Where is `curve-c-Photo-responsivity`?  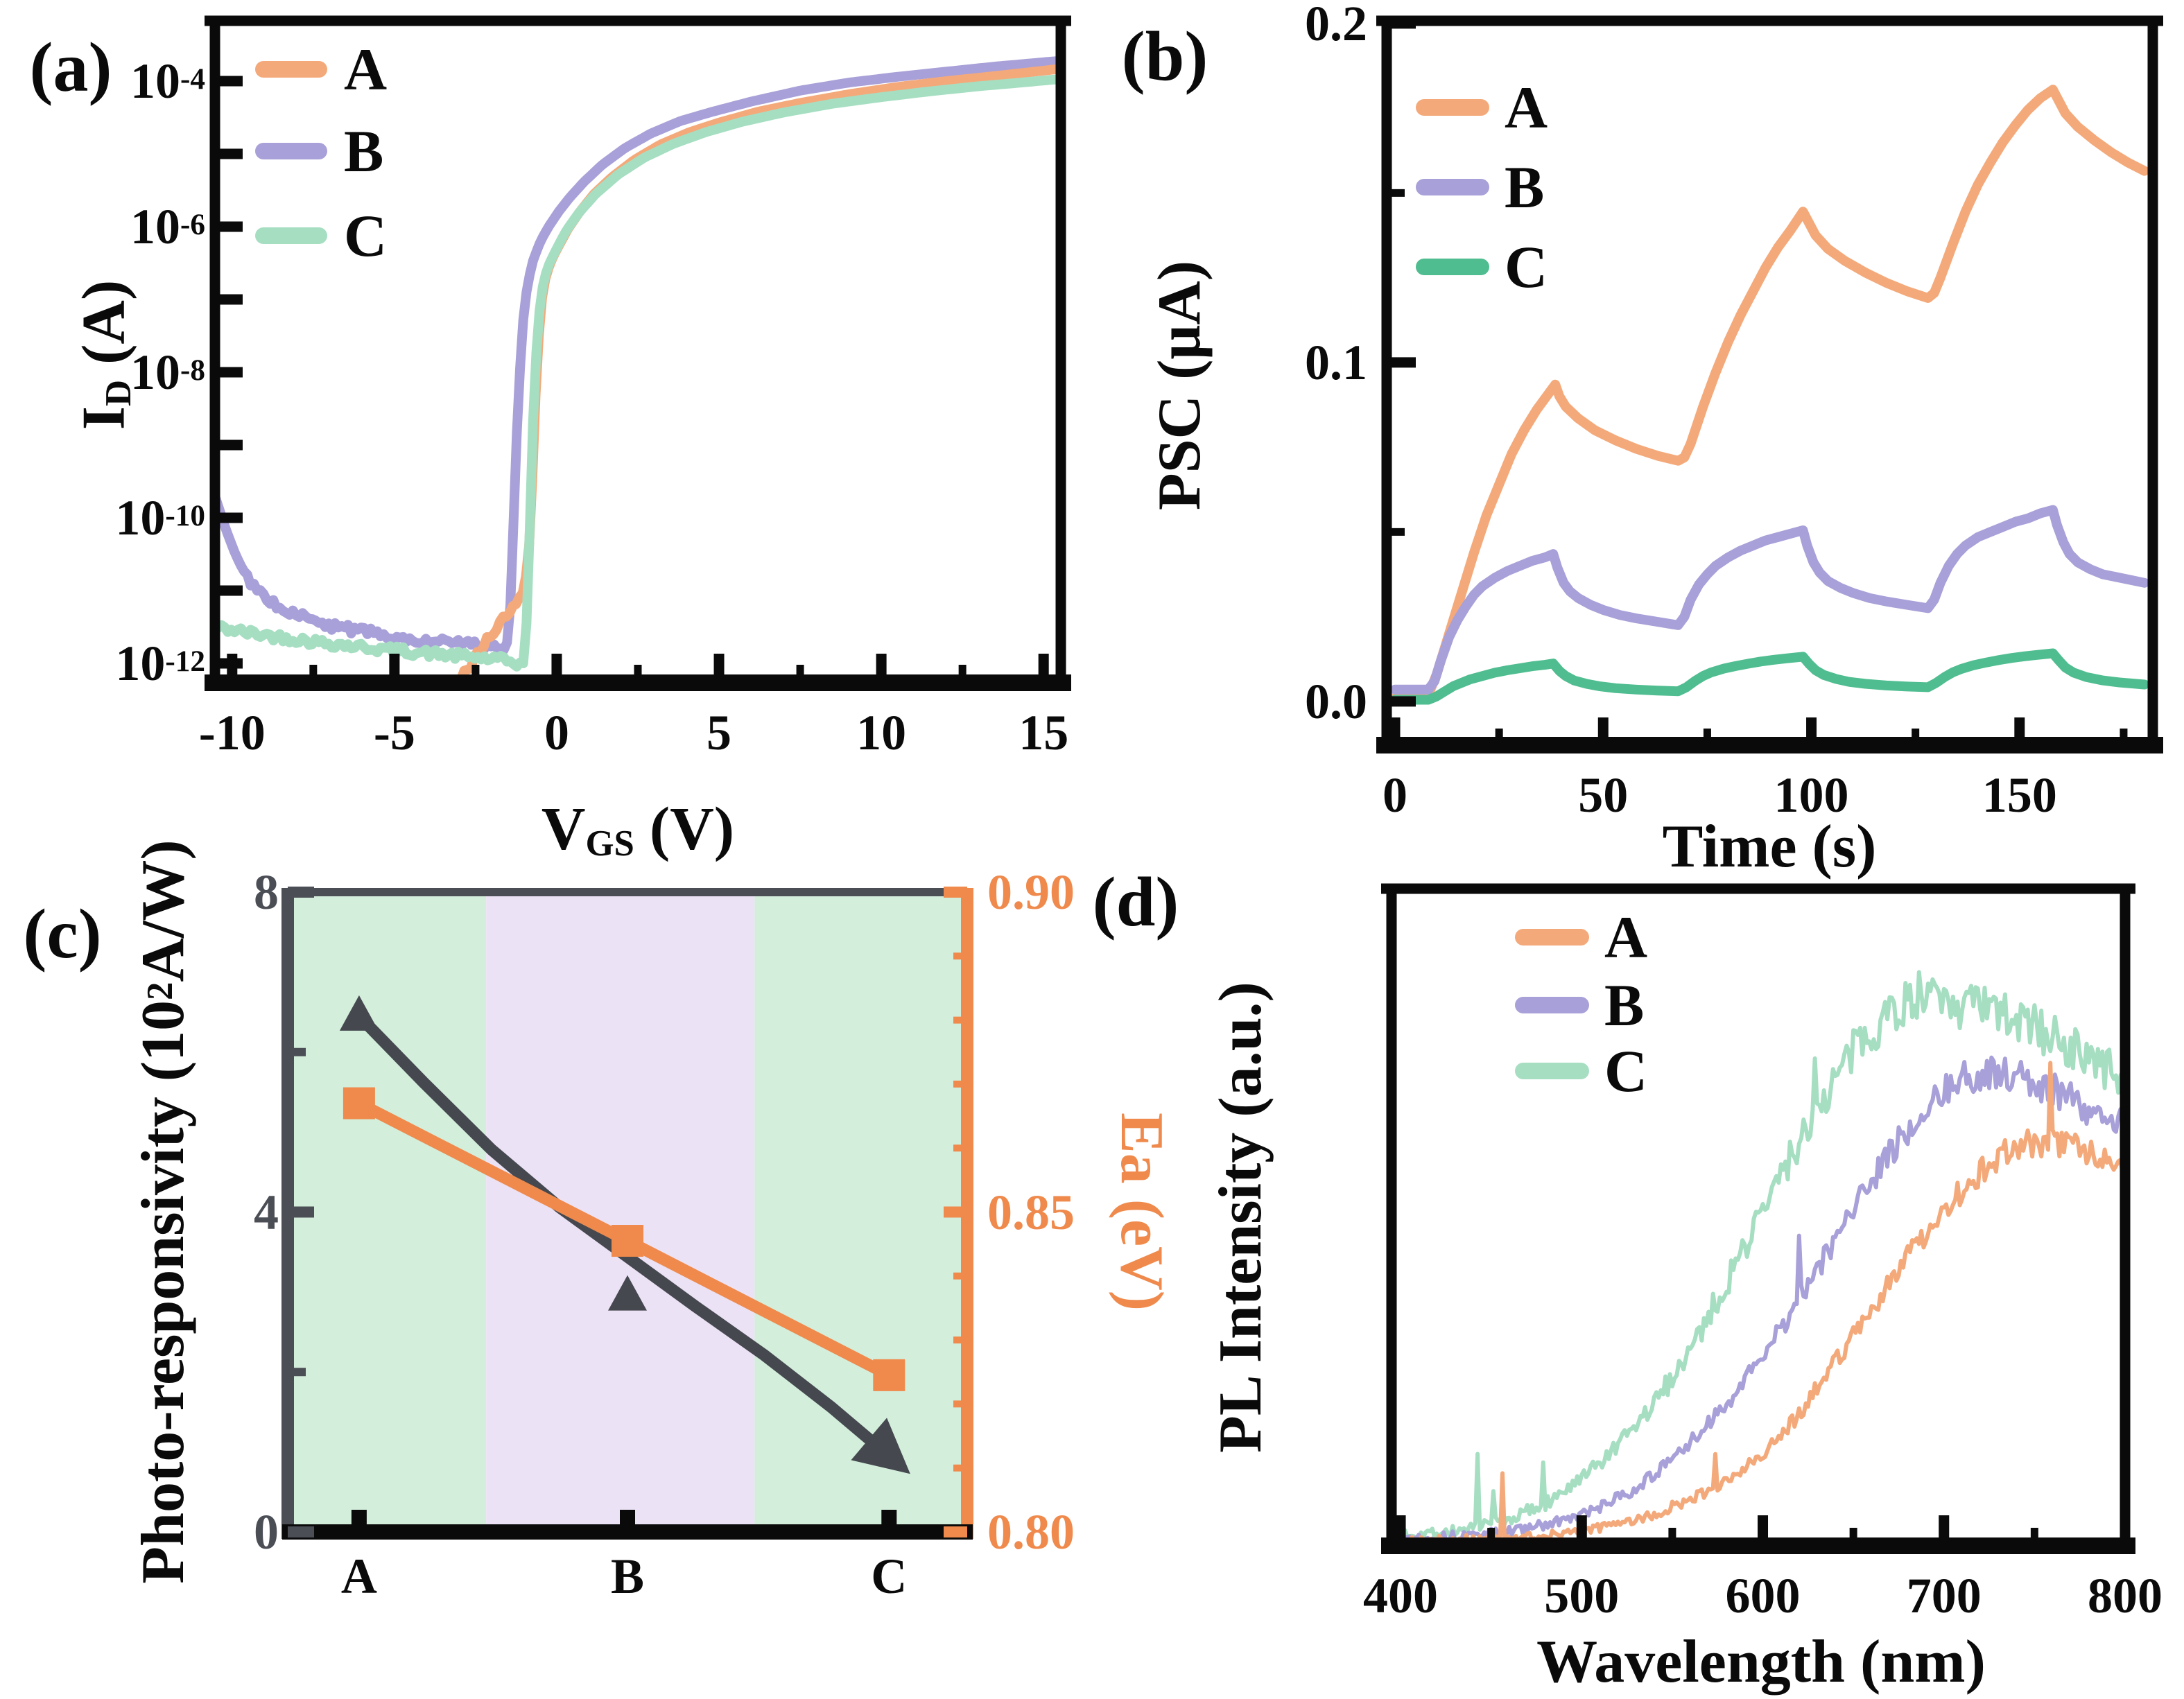 curve-c-Photo-responsivity is located at coordinates (624, 1236).